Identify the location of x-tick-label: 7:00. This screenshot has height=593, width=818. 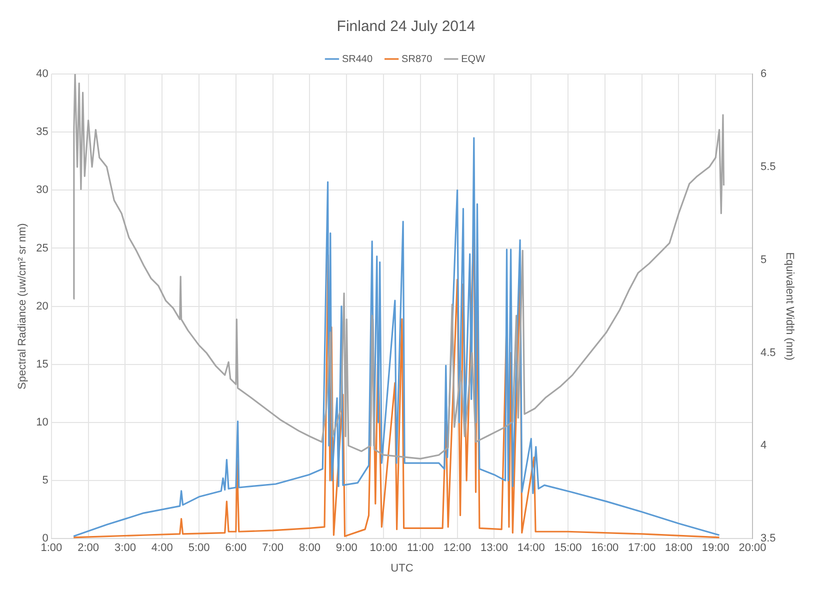
(273, 548).